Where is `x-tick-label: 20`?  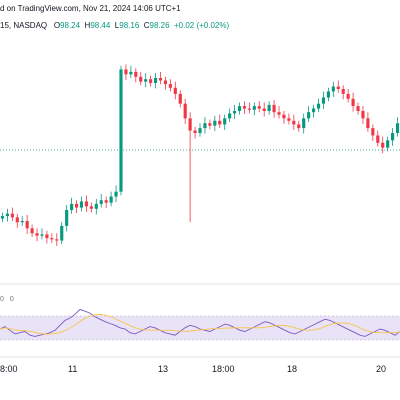 x-tick-label: 20 is located at coordinates (381, 369).